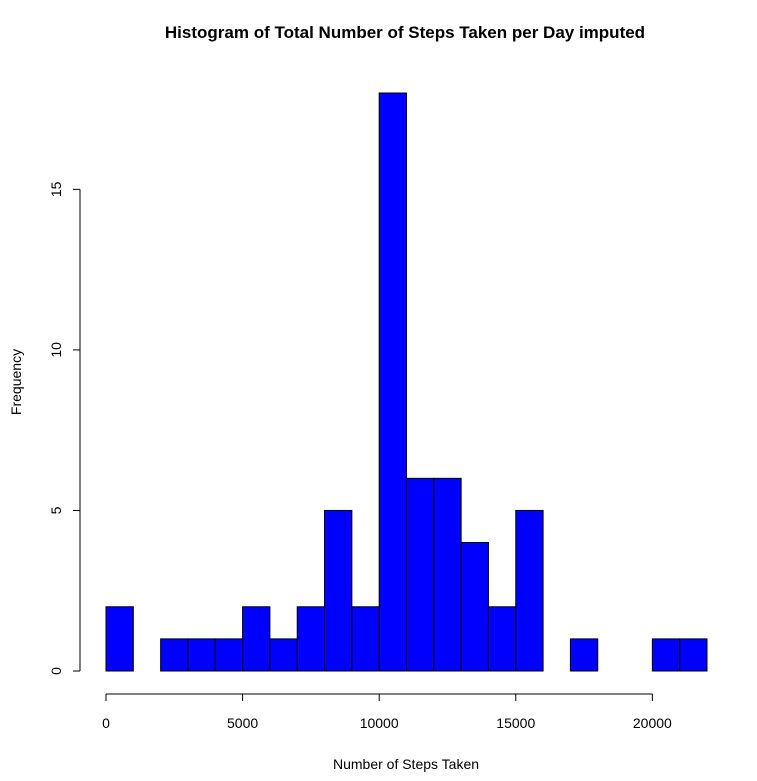 Image resolution: width=757 pixels, height=781 pixels. What do you see at coordinates (16, 382) in the screenshot?
I see `y-axis-label: Frequency` at bounding box center [16, 382].